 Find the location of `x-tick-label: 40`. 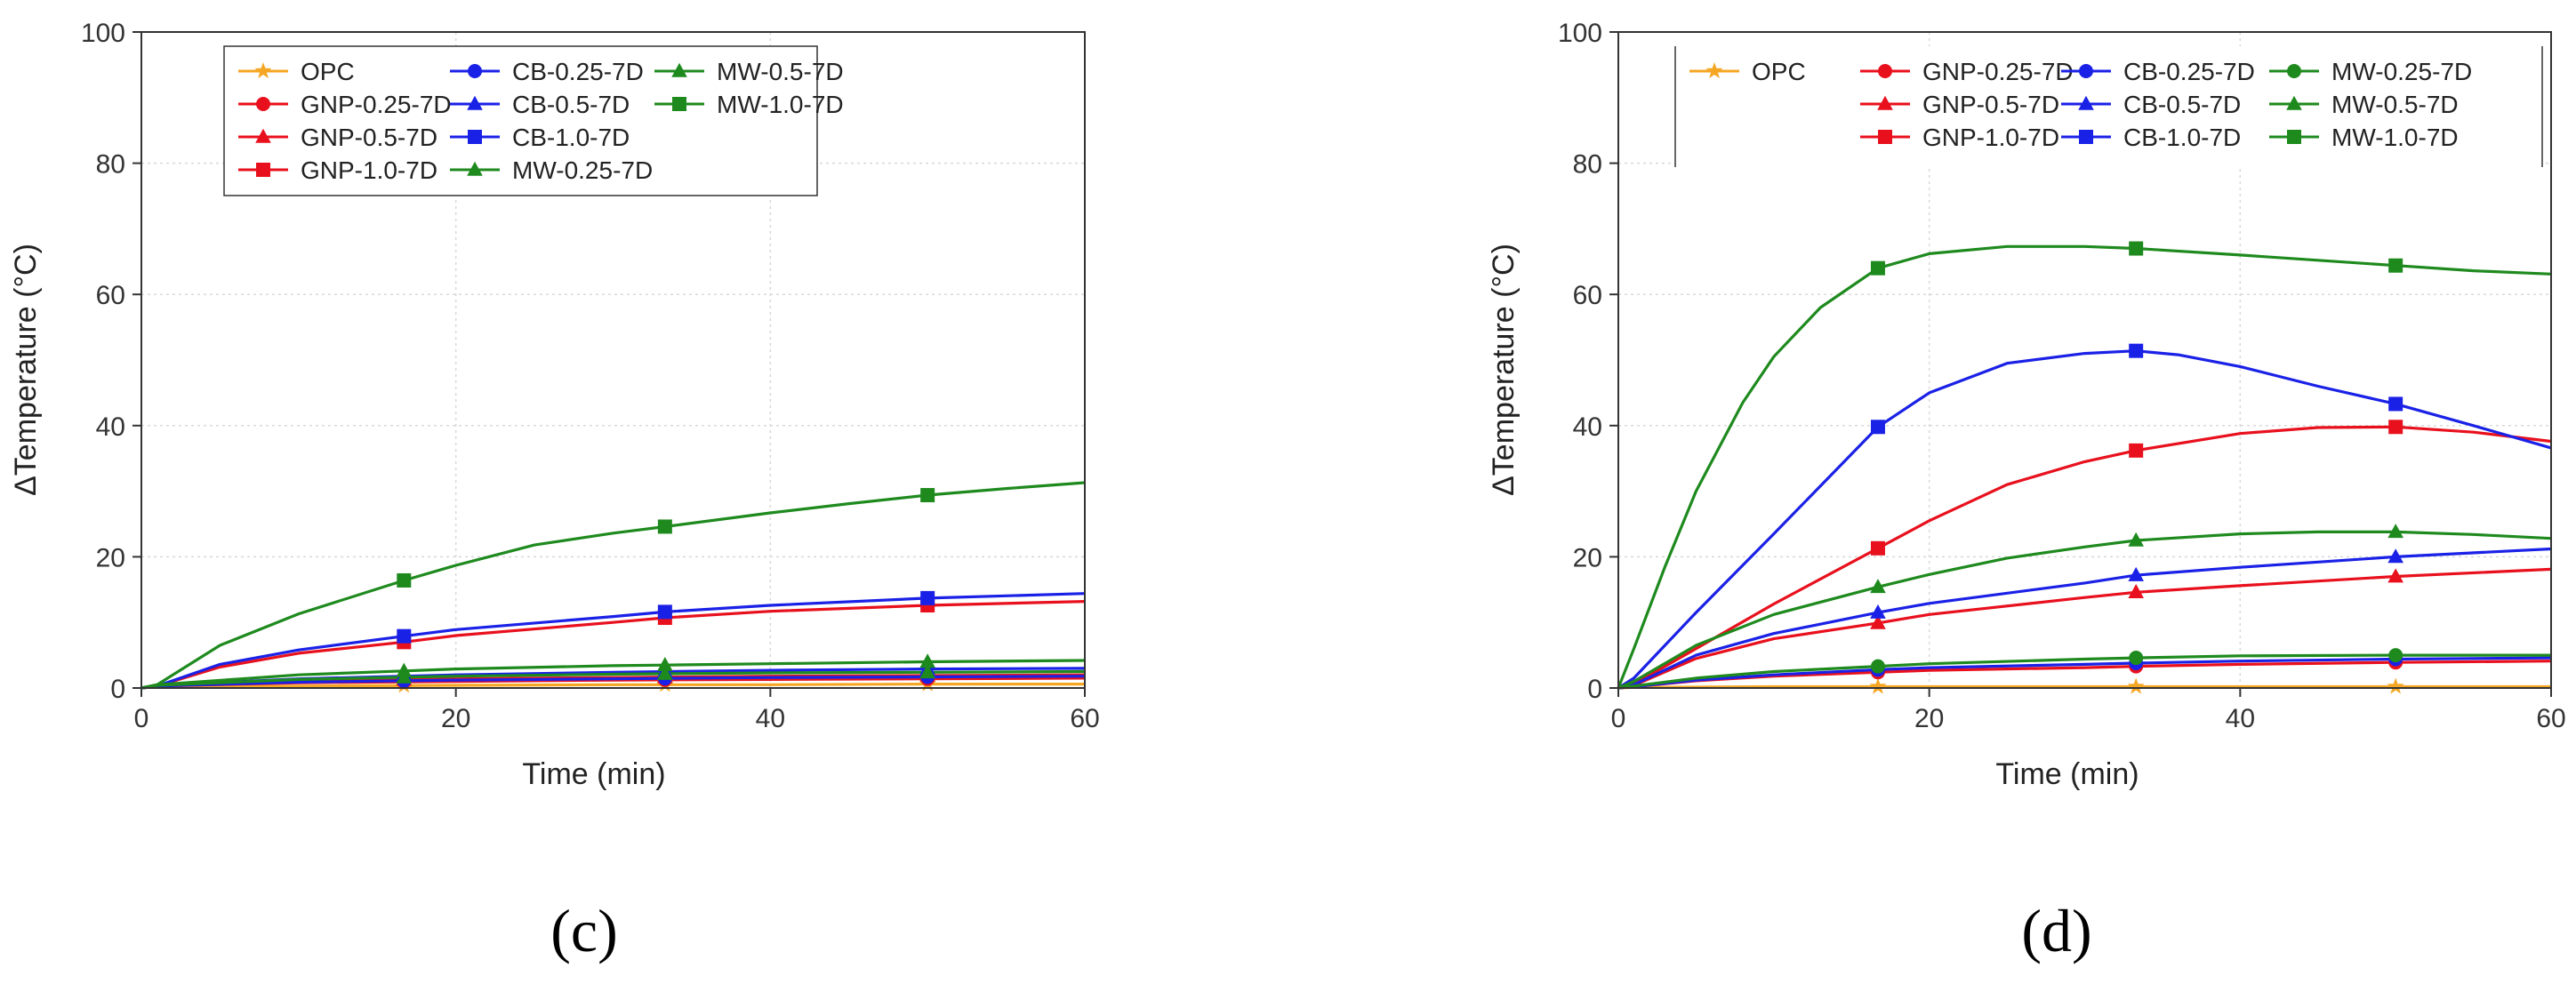

x-tick-label: 40 is located at coordinates (770, 718).